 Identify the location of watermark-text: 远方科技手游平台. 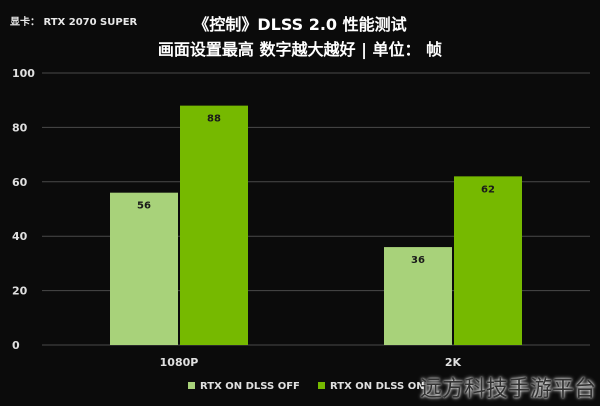
(507, 389).